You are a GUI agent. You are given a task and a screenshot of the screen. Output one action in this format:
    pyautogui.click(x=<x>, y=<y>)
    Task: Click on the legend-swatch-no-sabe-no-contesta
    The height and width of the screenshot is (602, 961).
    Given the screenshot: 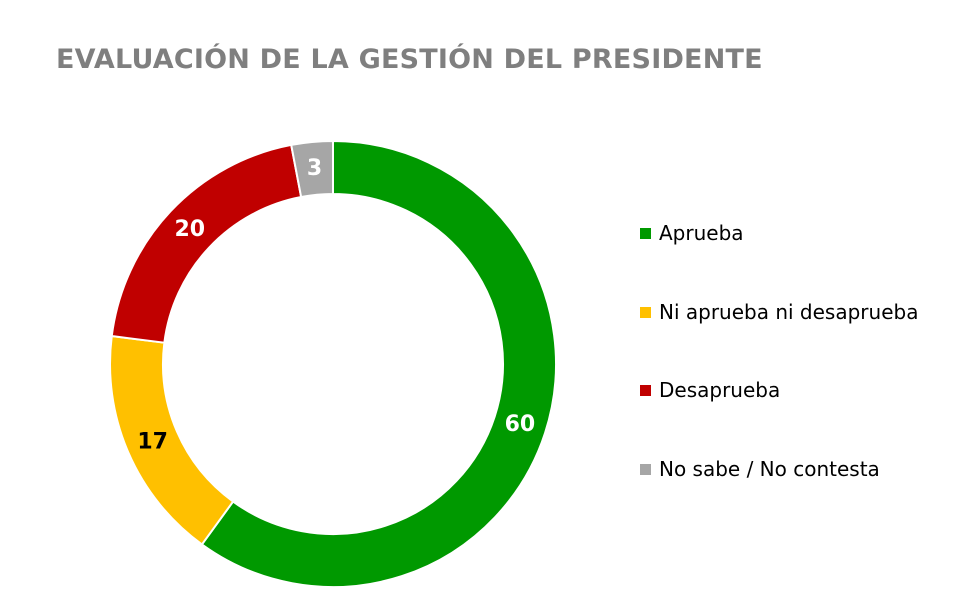 What is the action you would take?
    pyautogui.click(x=645, y=469)
    